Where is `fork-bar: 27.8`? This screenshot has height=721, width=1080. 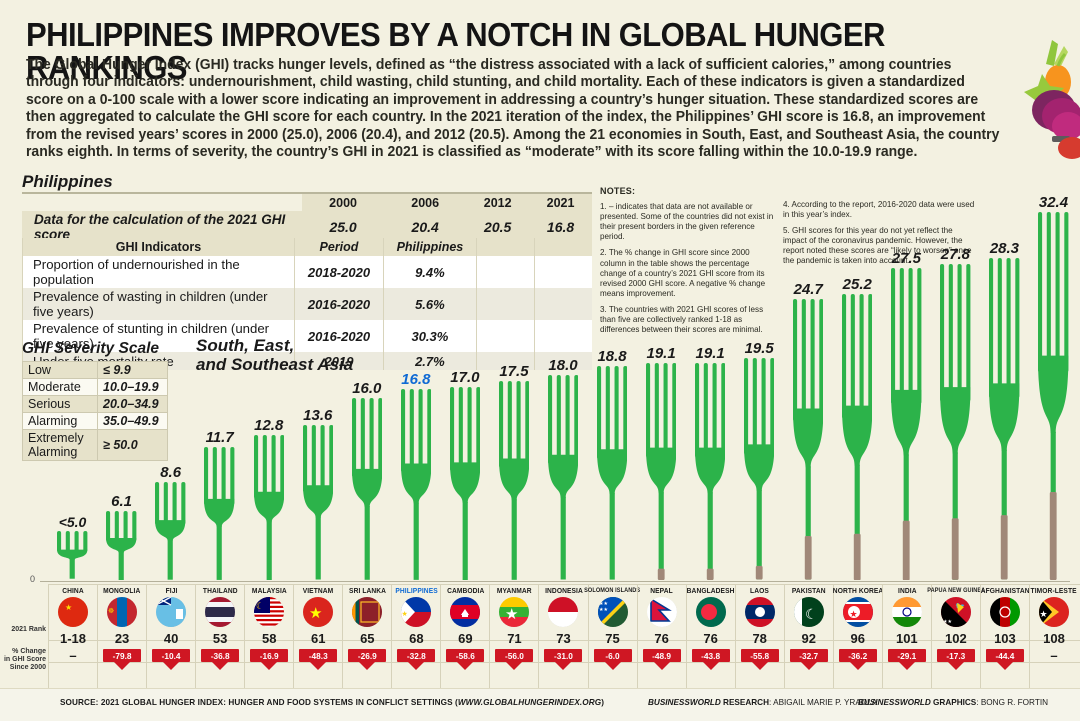
fork-bar: 27.8 is located at coordinates (955, 483).